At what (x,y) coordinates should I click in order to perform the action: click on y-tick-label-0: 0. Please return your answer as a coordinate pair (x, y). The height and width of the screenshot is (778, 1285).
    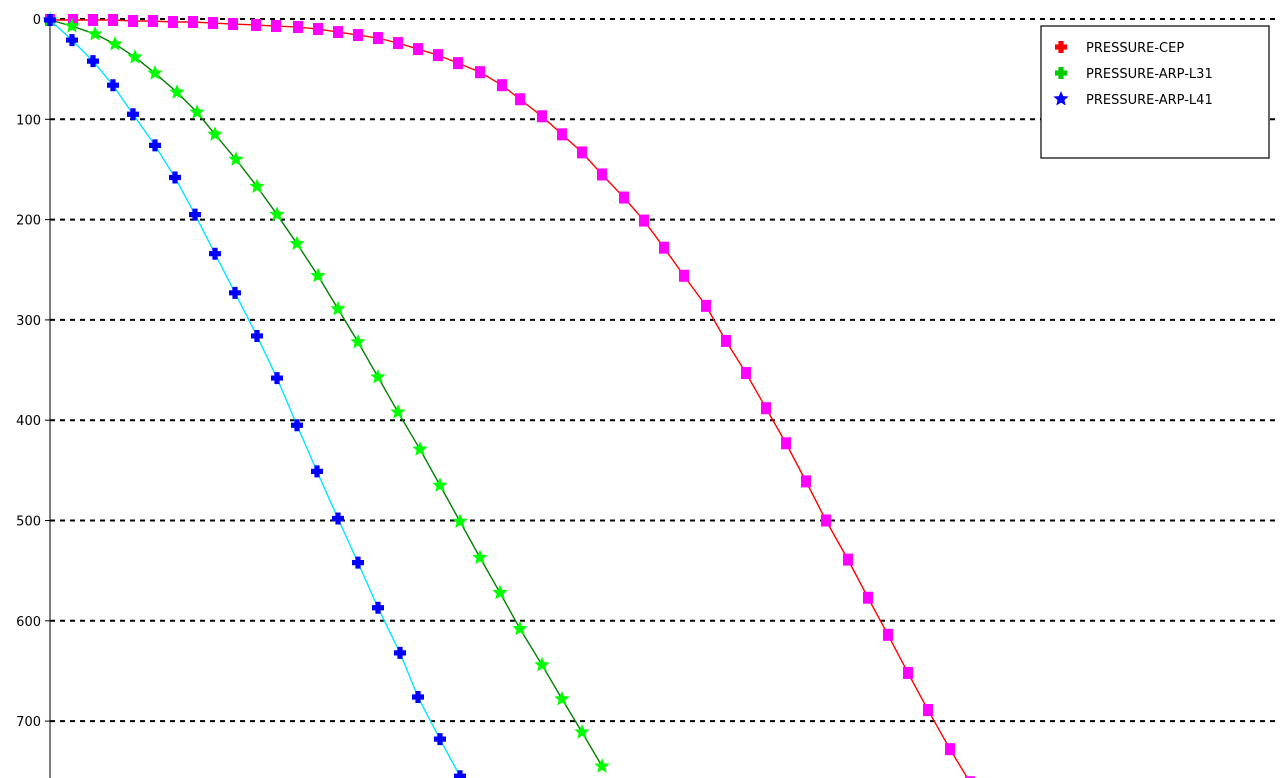
    Looking at the image, I should click on (37, 20).